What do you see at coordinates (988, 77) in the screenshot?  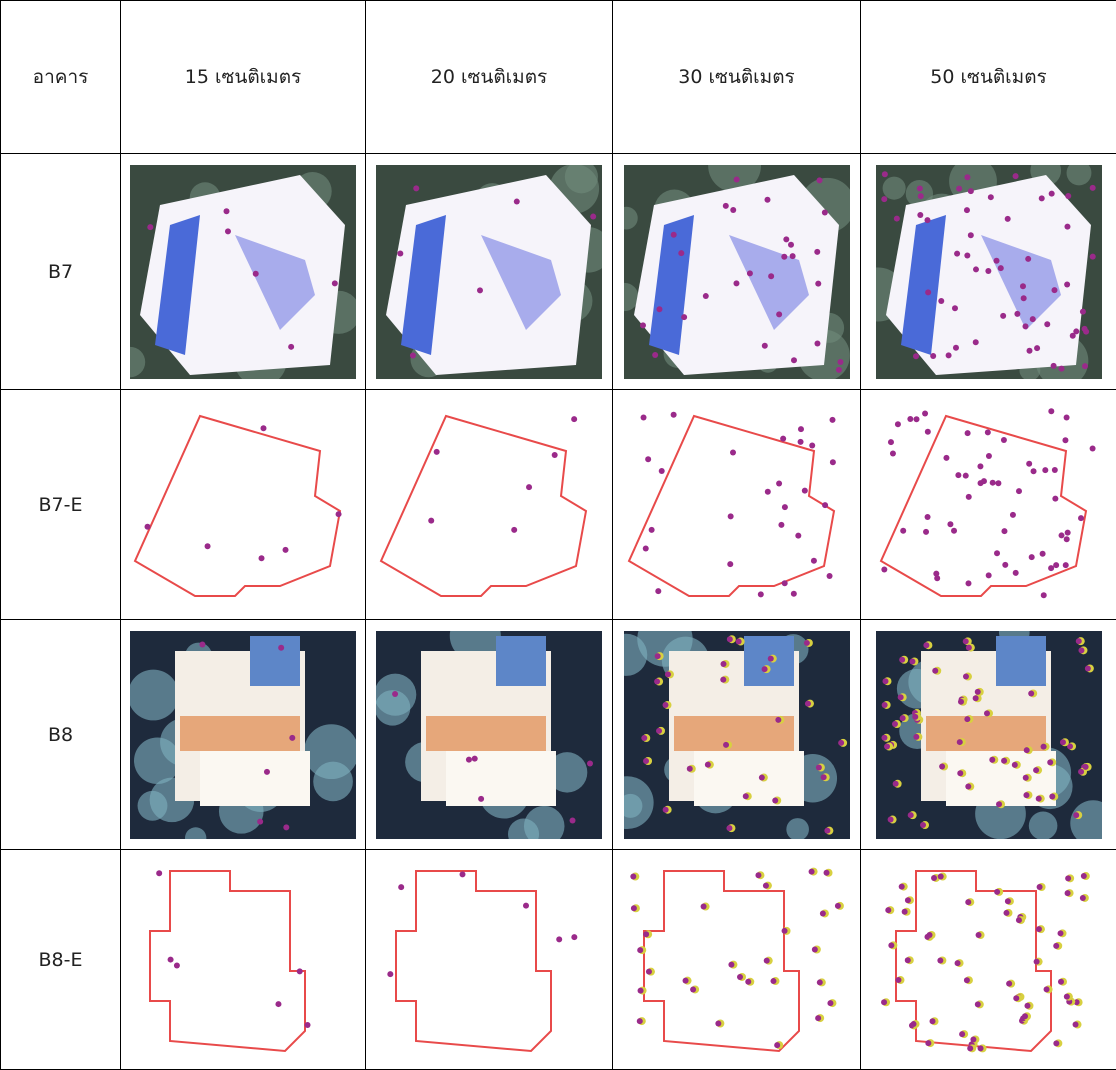 I see `header-cell: 50 เซนติเมตร` at bounding box center [988, 77].